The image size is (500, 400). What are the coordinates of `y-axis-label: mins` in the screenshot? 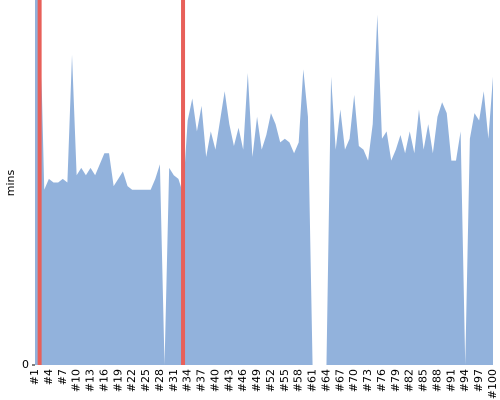 It's located at (10, 182).